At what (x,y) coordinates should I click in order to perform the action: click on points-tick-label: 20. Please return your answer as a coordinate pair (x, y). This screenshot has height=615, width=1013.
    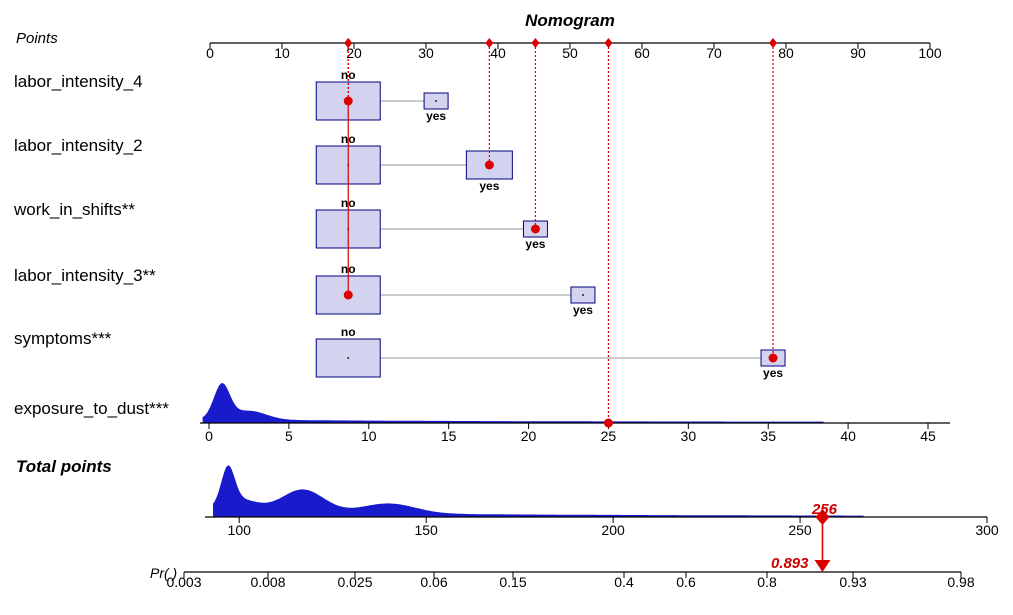
    Looking at the image, I should click on (354, 53).